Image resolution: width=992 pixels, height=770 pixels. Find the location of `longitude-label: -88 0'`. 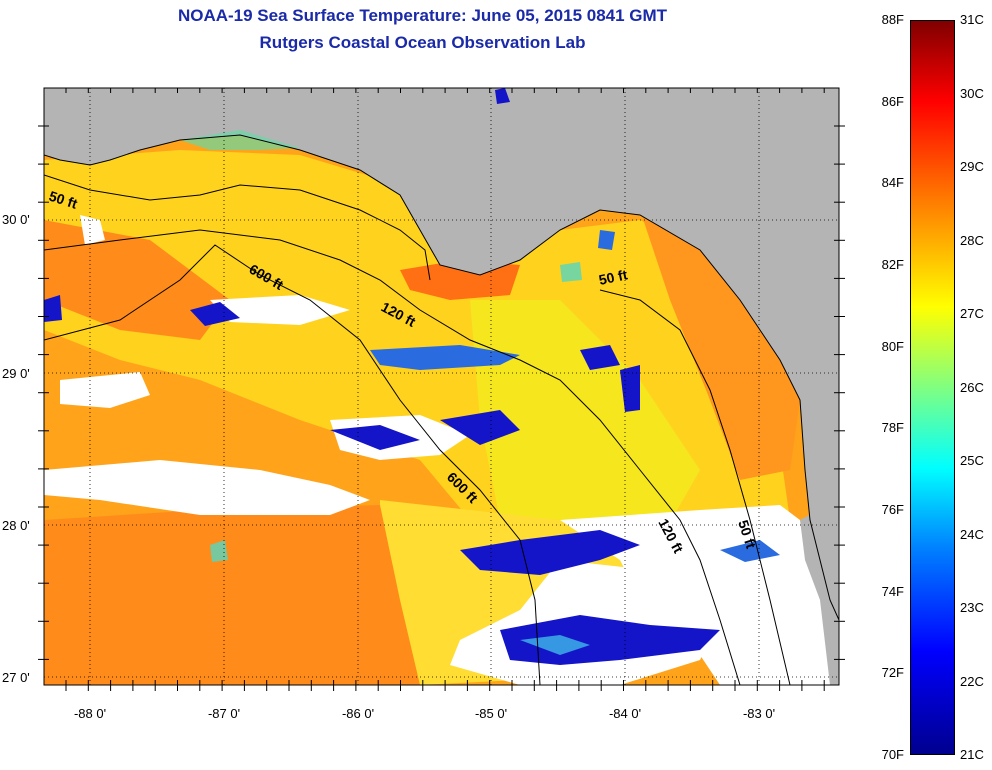

longitude-label: -88 0' is located at coordinates (90, 713).